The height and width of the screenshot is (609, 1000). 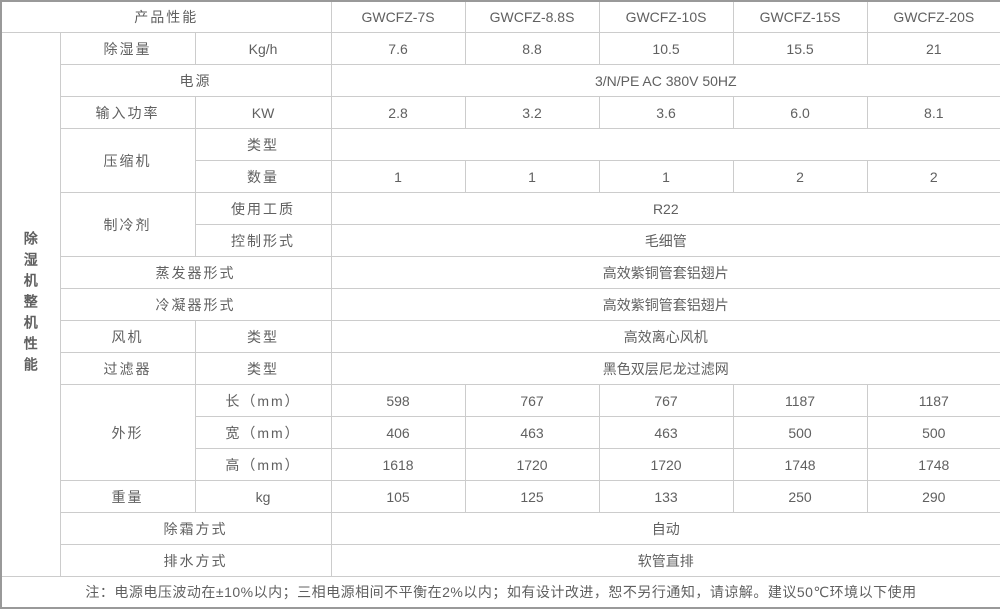 What do you see at coordinates (263, 240) in the screenshot?
I see `row-sublabel-refrigerant-control: 控制形式` at bounding box center [263, 240].